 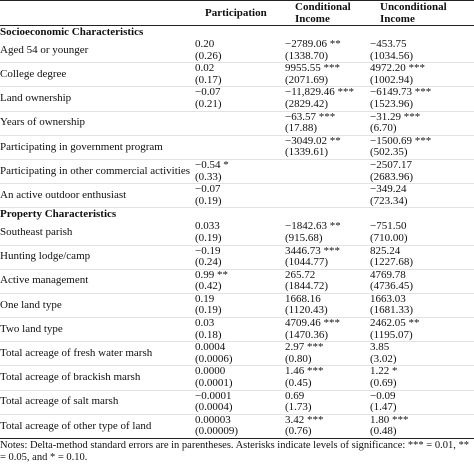 I want to click on standard-error: (0.00009), so click(x=217, y=431).